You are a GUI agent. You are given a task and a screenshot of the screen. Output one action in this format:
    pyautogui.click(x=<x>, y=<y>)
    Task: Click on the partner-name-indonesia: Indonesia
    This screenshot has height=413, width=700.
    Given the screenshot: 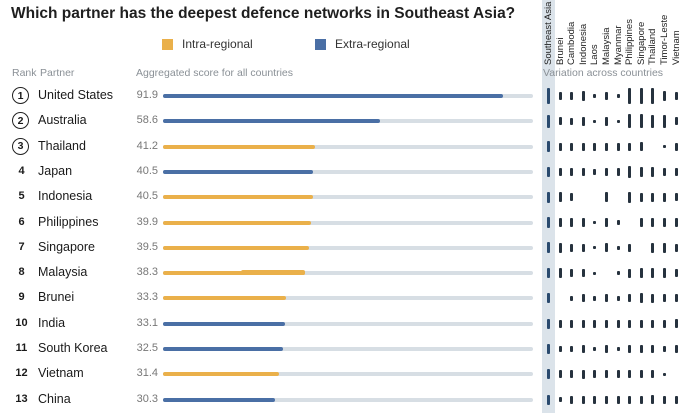 What is the action you would take?
    pyautogui.click(x=65, y=196)
    